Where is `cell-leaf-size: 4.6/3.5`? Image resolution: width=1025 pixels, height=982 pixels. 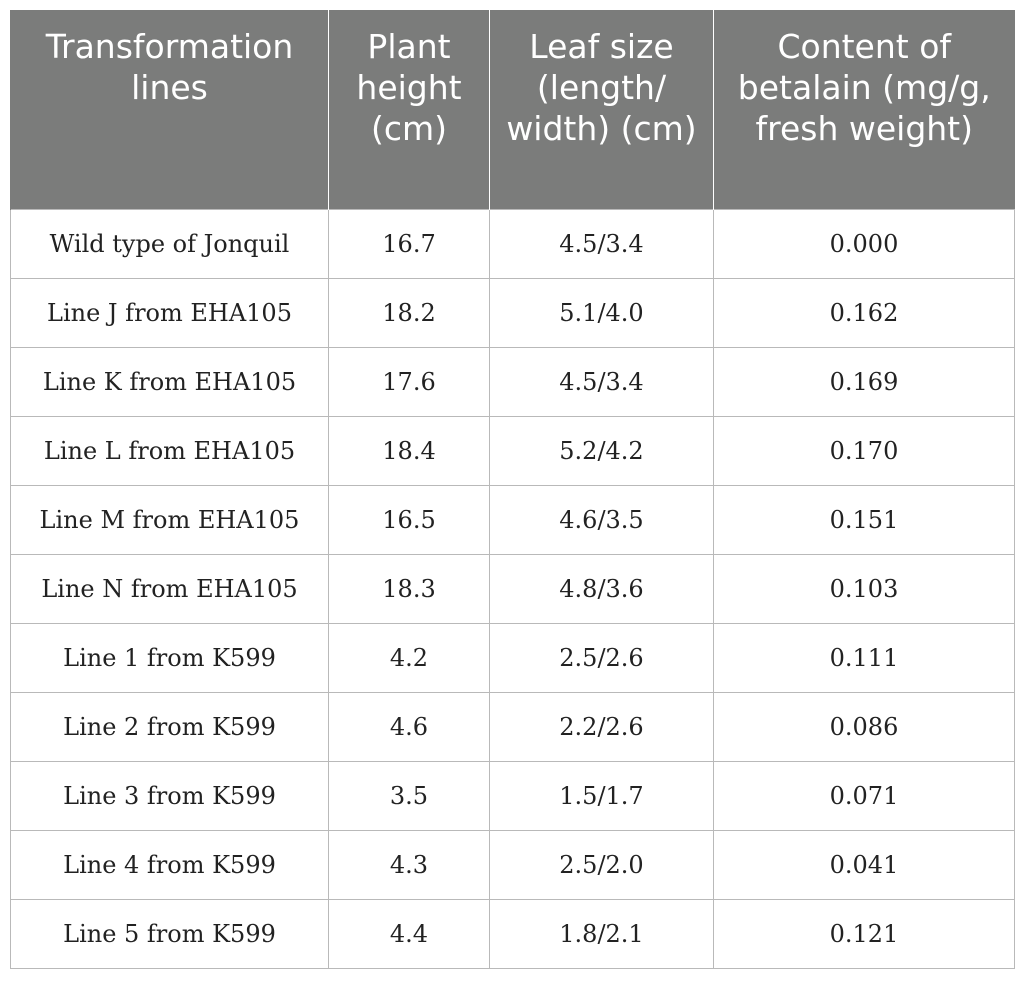 cell-leaf-size: 4.6/3.5 is located at coordinates (601, 519).